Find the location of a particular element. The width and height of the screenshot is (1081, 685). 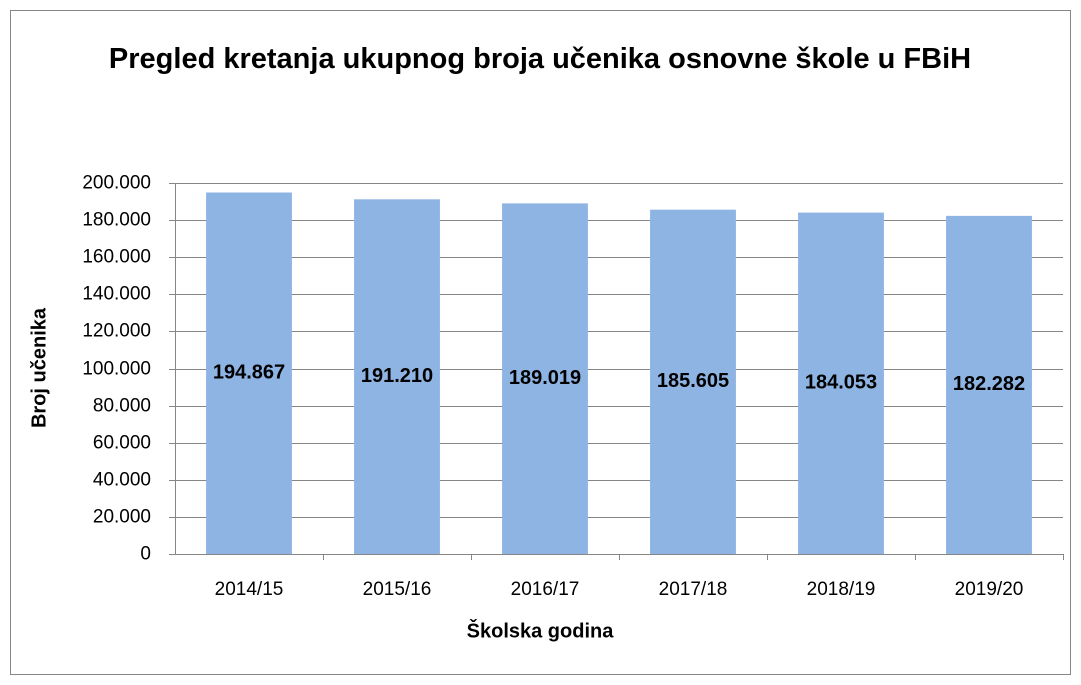

y-tick-label: 20.000 is located at coordinates (122, 517).